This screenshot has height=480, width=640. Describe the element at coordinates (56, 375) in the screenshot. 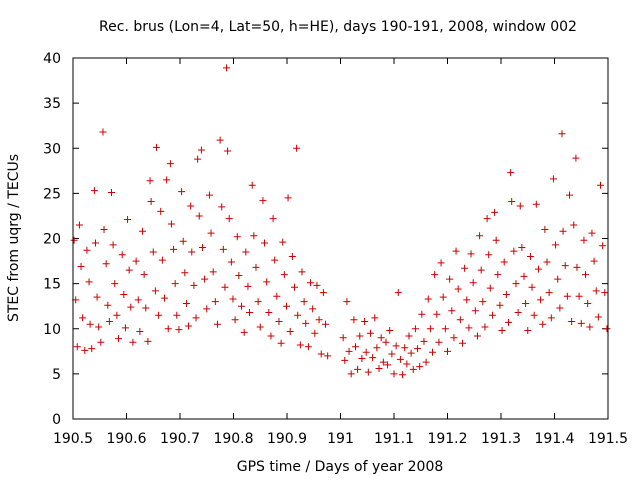

I see `y-tick-label: 5` at that location.